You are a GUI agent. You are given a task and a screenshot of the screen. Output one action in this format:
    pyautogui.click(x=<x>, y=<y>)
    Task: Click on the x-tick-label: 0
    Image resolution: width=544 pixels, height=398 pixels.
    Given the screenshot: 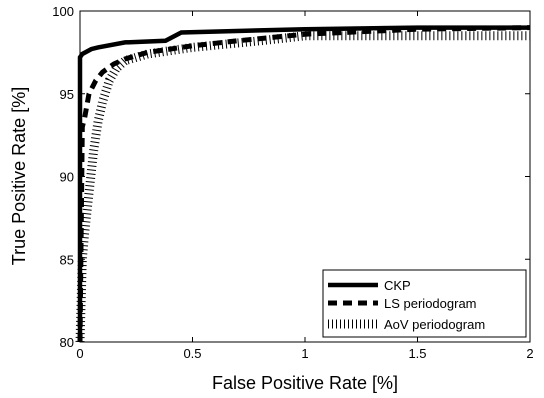 What is the action you would take?
    pyautogui.click(x=79, y=353)
    